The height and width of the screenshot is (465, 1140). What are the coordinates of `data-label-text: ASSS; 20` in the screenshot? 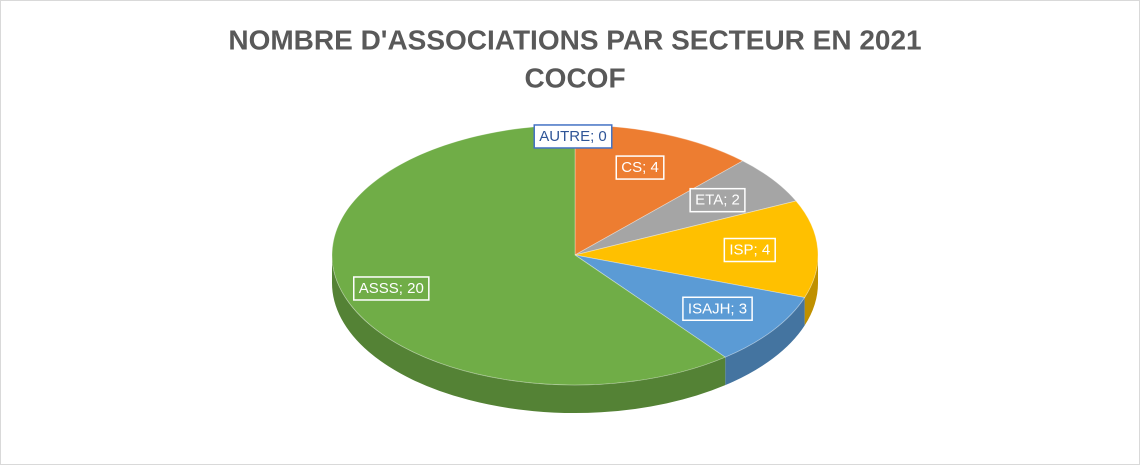 It's located at (391, 288).